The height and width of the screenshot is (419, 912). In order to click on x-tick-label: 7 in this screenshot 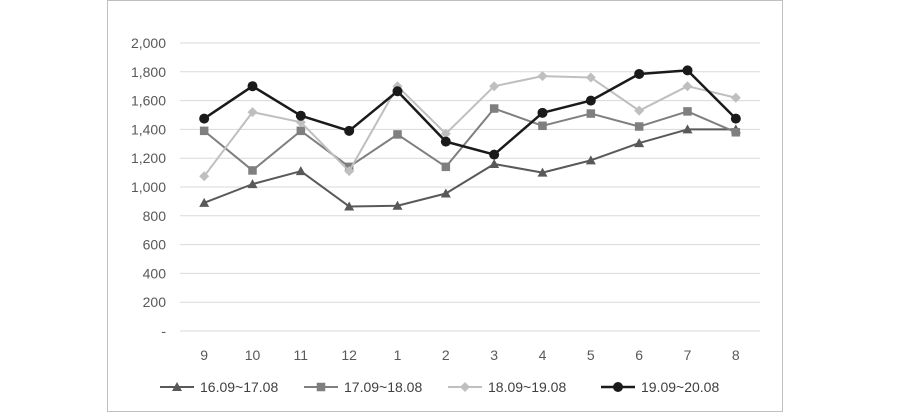, I will do `click(688, 355)`.